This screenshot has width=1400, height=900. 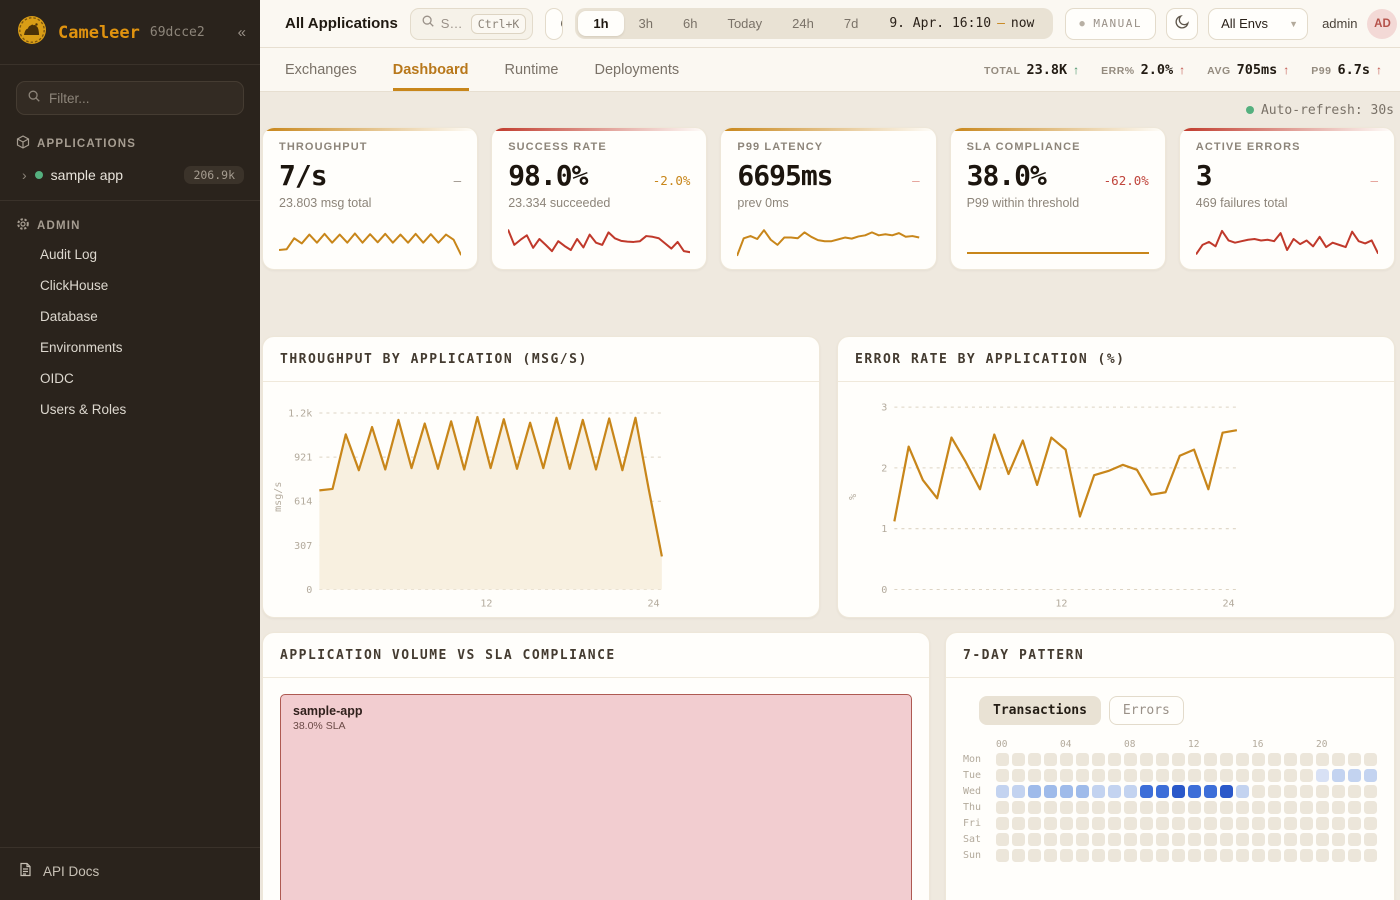 I want to click on sidebar-item-database: Database, so click(x=69, y=316).